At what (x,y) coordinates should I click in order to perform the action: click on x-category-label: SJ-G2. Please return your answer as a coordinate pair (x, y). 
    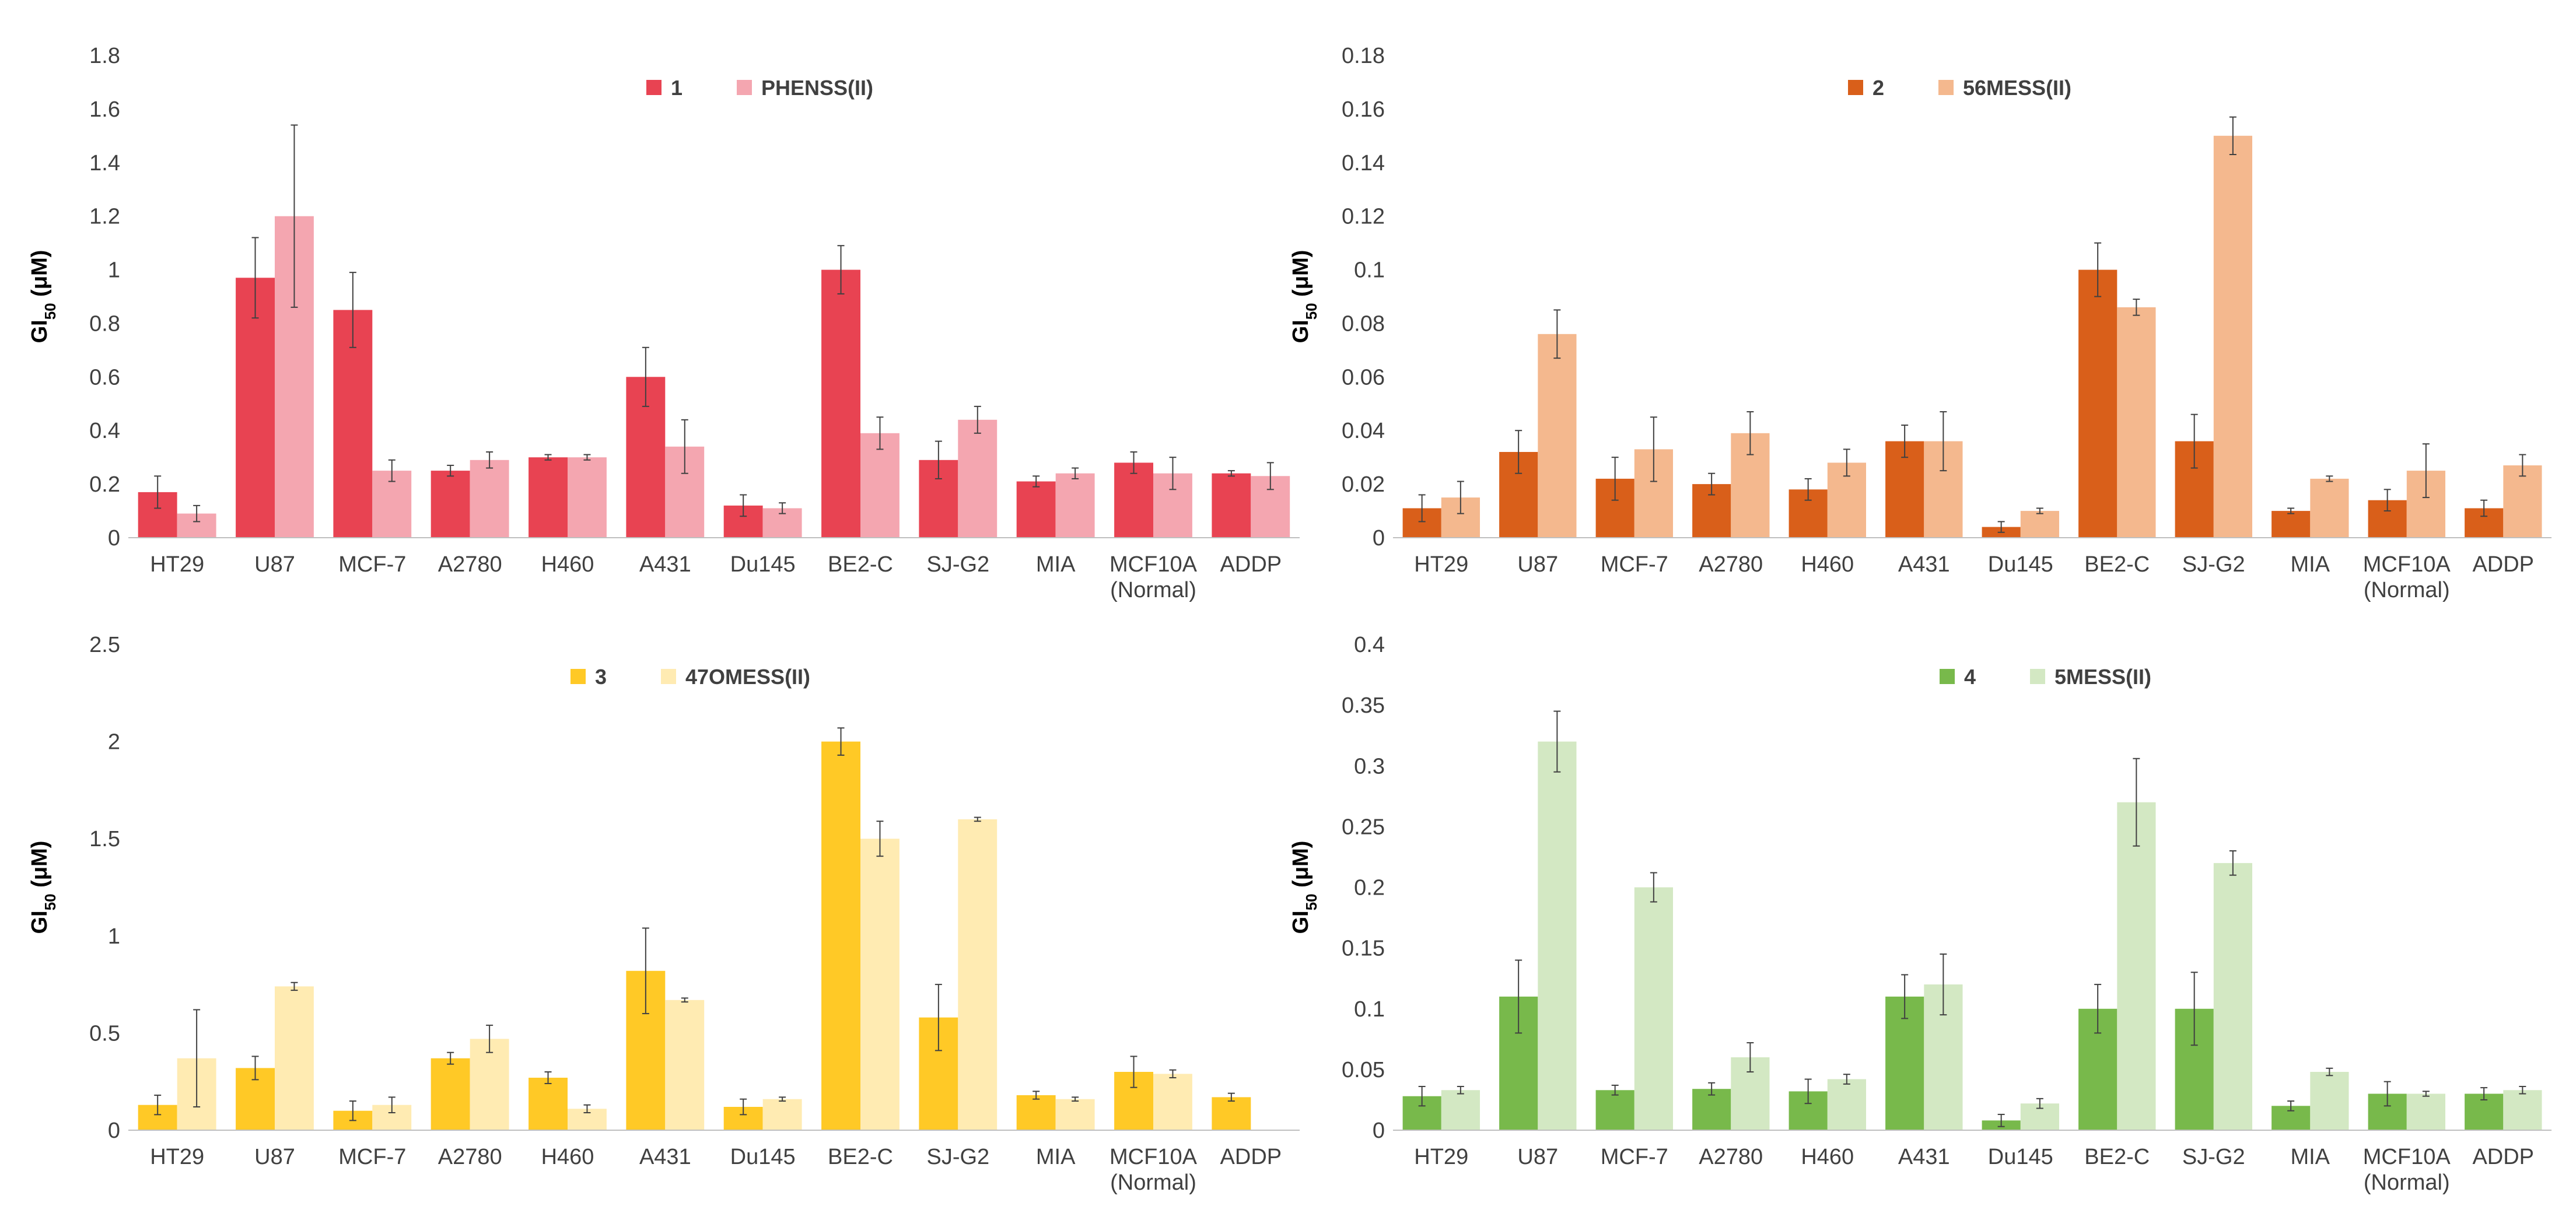
    Looking at the image, I should click on (957, 564).